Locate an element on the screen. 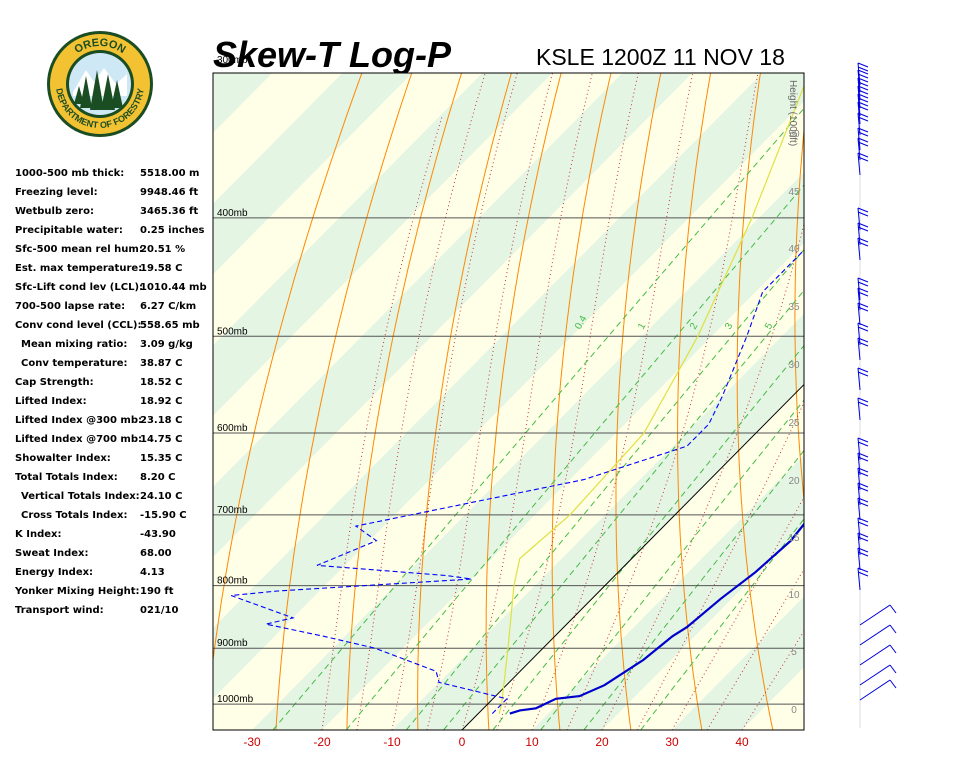 Image resolution: width=960 pixels, height=768 pixels. stat-value: 24.10 C is located at coordinates (161, 496).